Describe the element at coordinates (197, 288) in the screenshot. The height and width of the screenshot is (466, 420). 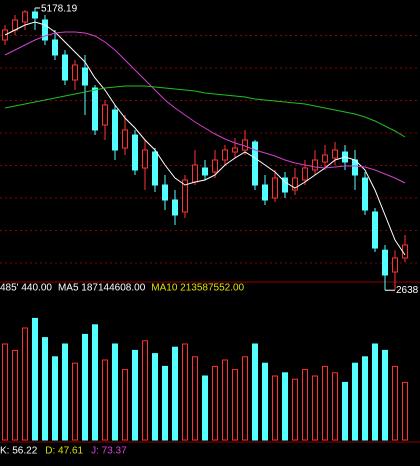
I see `volume-legend: MA10 213587552.00` at that location.